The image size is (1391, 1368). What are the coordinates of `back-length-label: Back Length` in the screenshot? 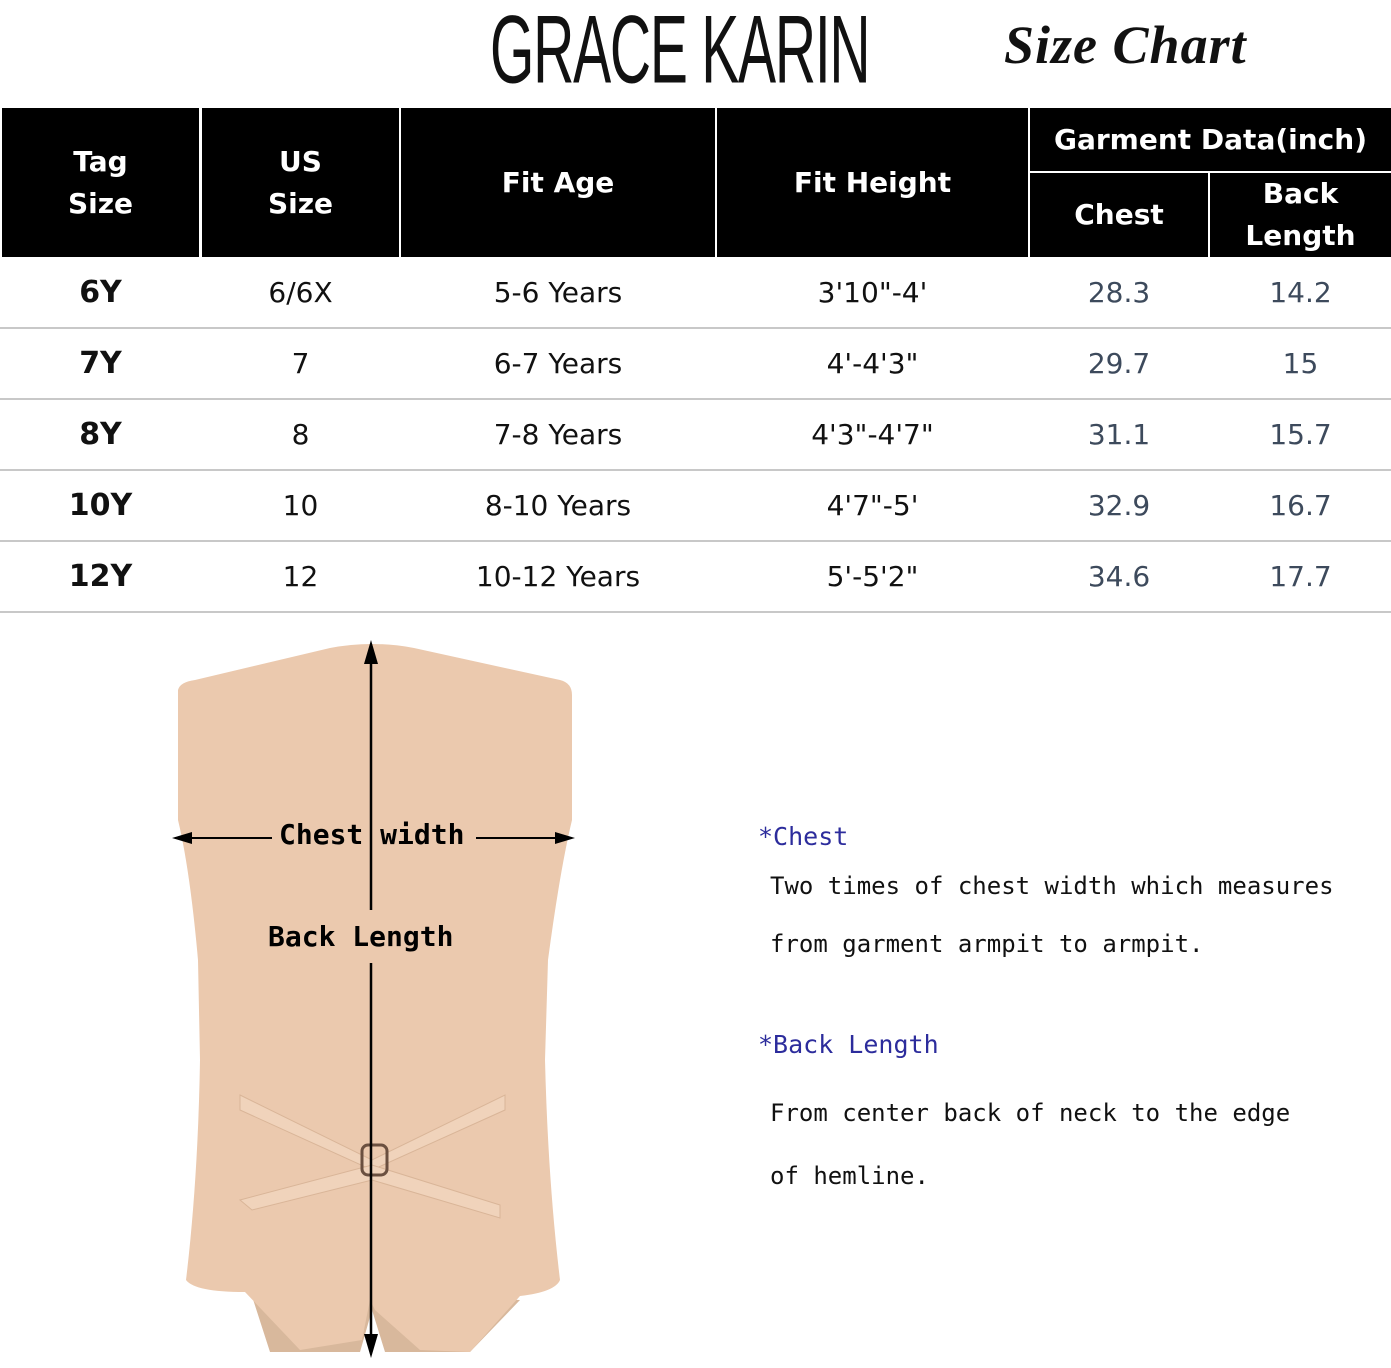 It's located at (361, 936).